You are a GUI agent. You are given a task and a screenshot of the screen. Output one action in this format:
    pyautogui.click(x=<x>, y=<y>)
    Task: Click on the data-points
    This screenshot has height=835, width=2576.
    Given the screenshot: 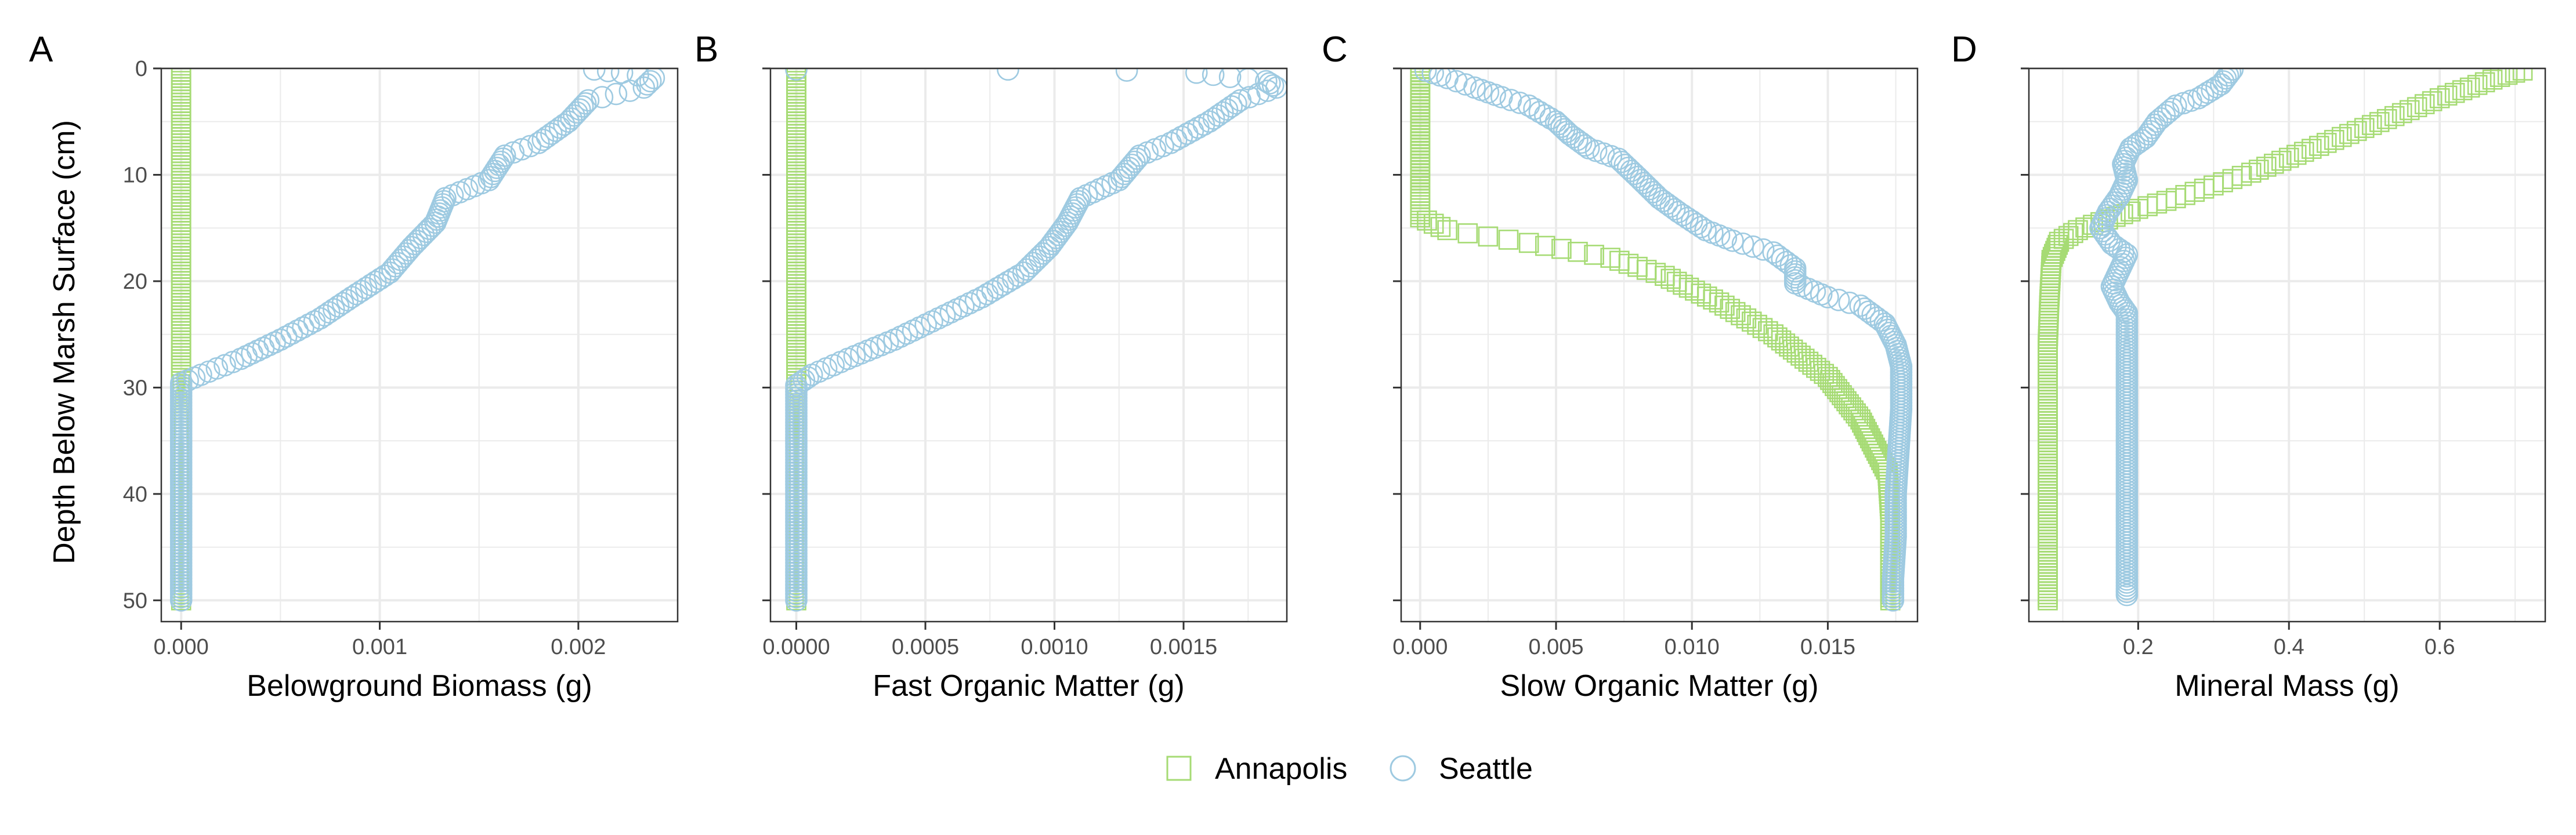 What is the action you would take?
    pyautogui.click(x=417, y=340)
    